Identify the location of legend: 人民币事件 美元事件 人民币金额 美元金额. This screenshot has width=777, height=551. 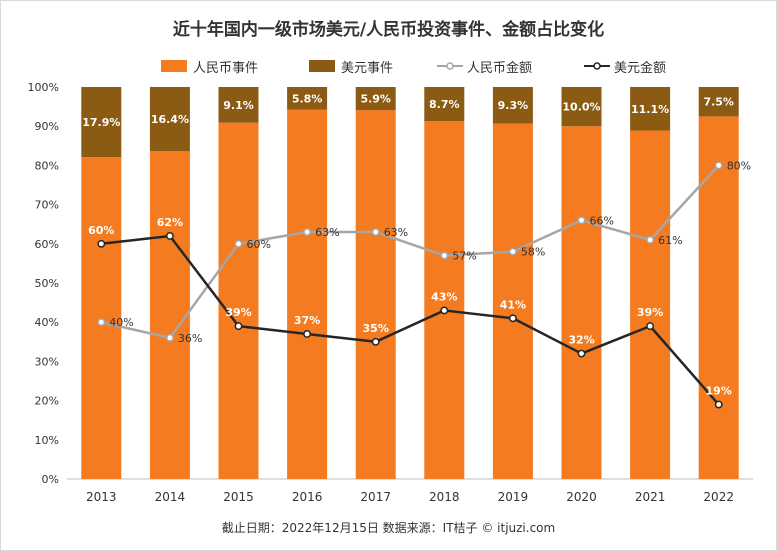
(388, 66).